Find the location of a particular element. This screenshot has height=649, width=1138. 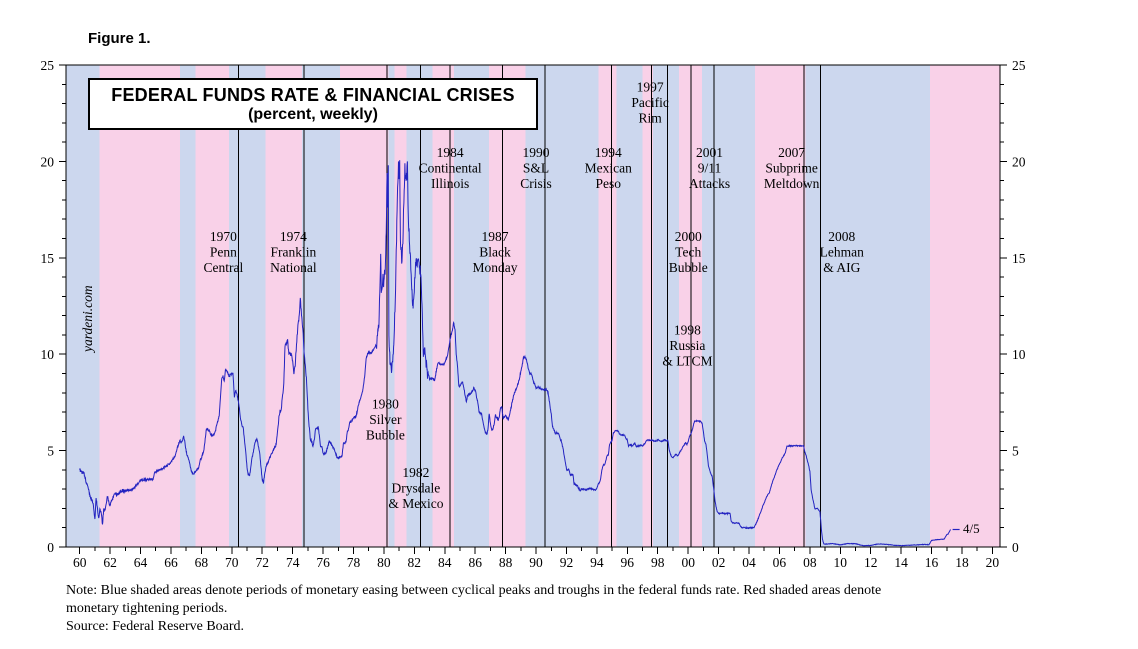

crisis-label-line: 1974 is located at coordinates (293, 236).